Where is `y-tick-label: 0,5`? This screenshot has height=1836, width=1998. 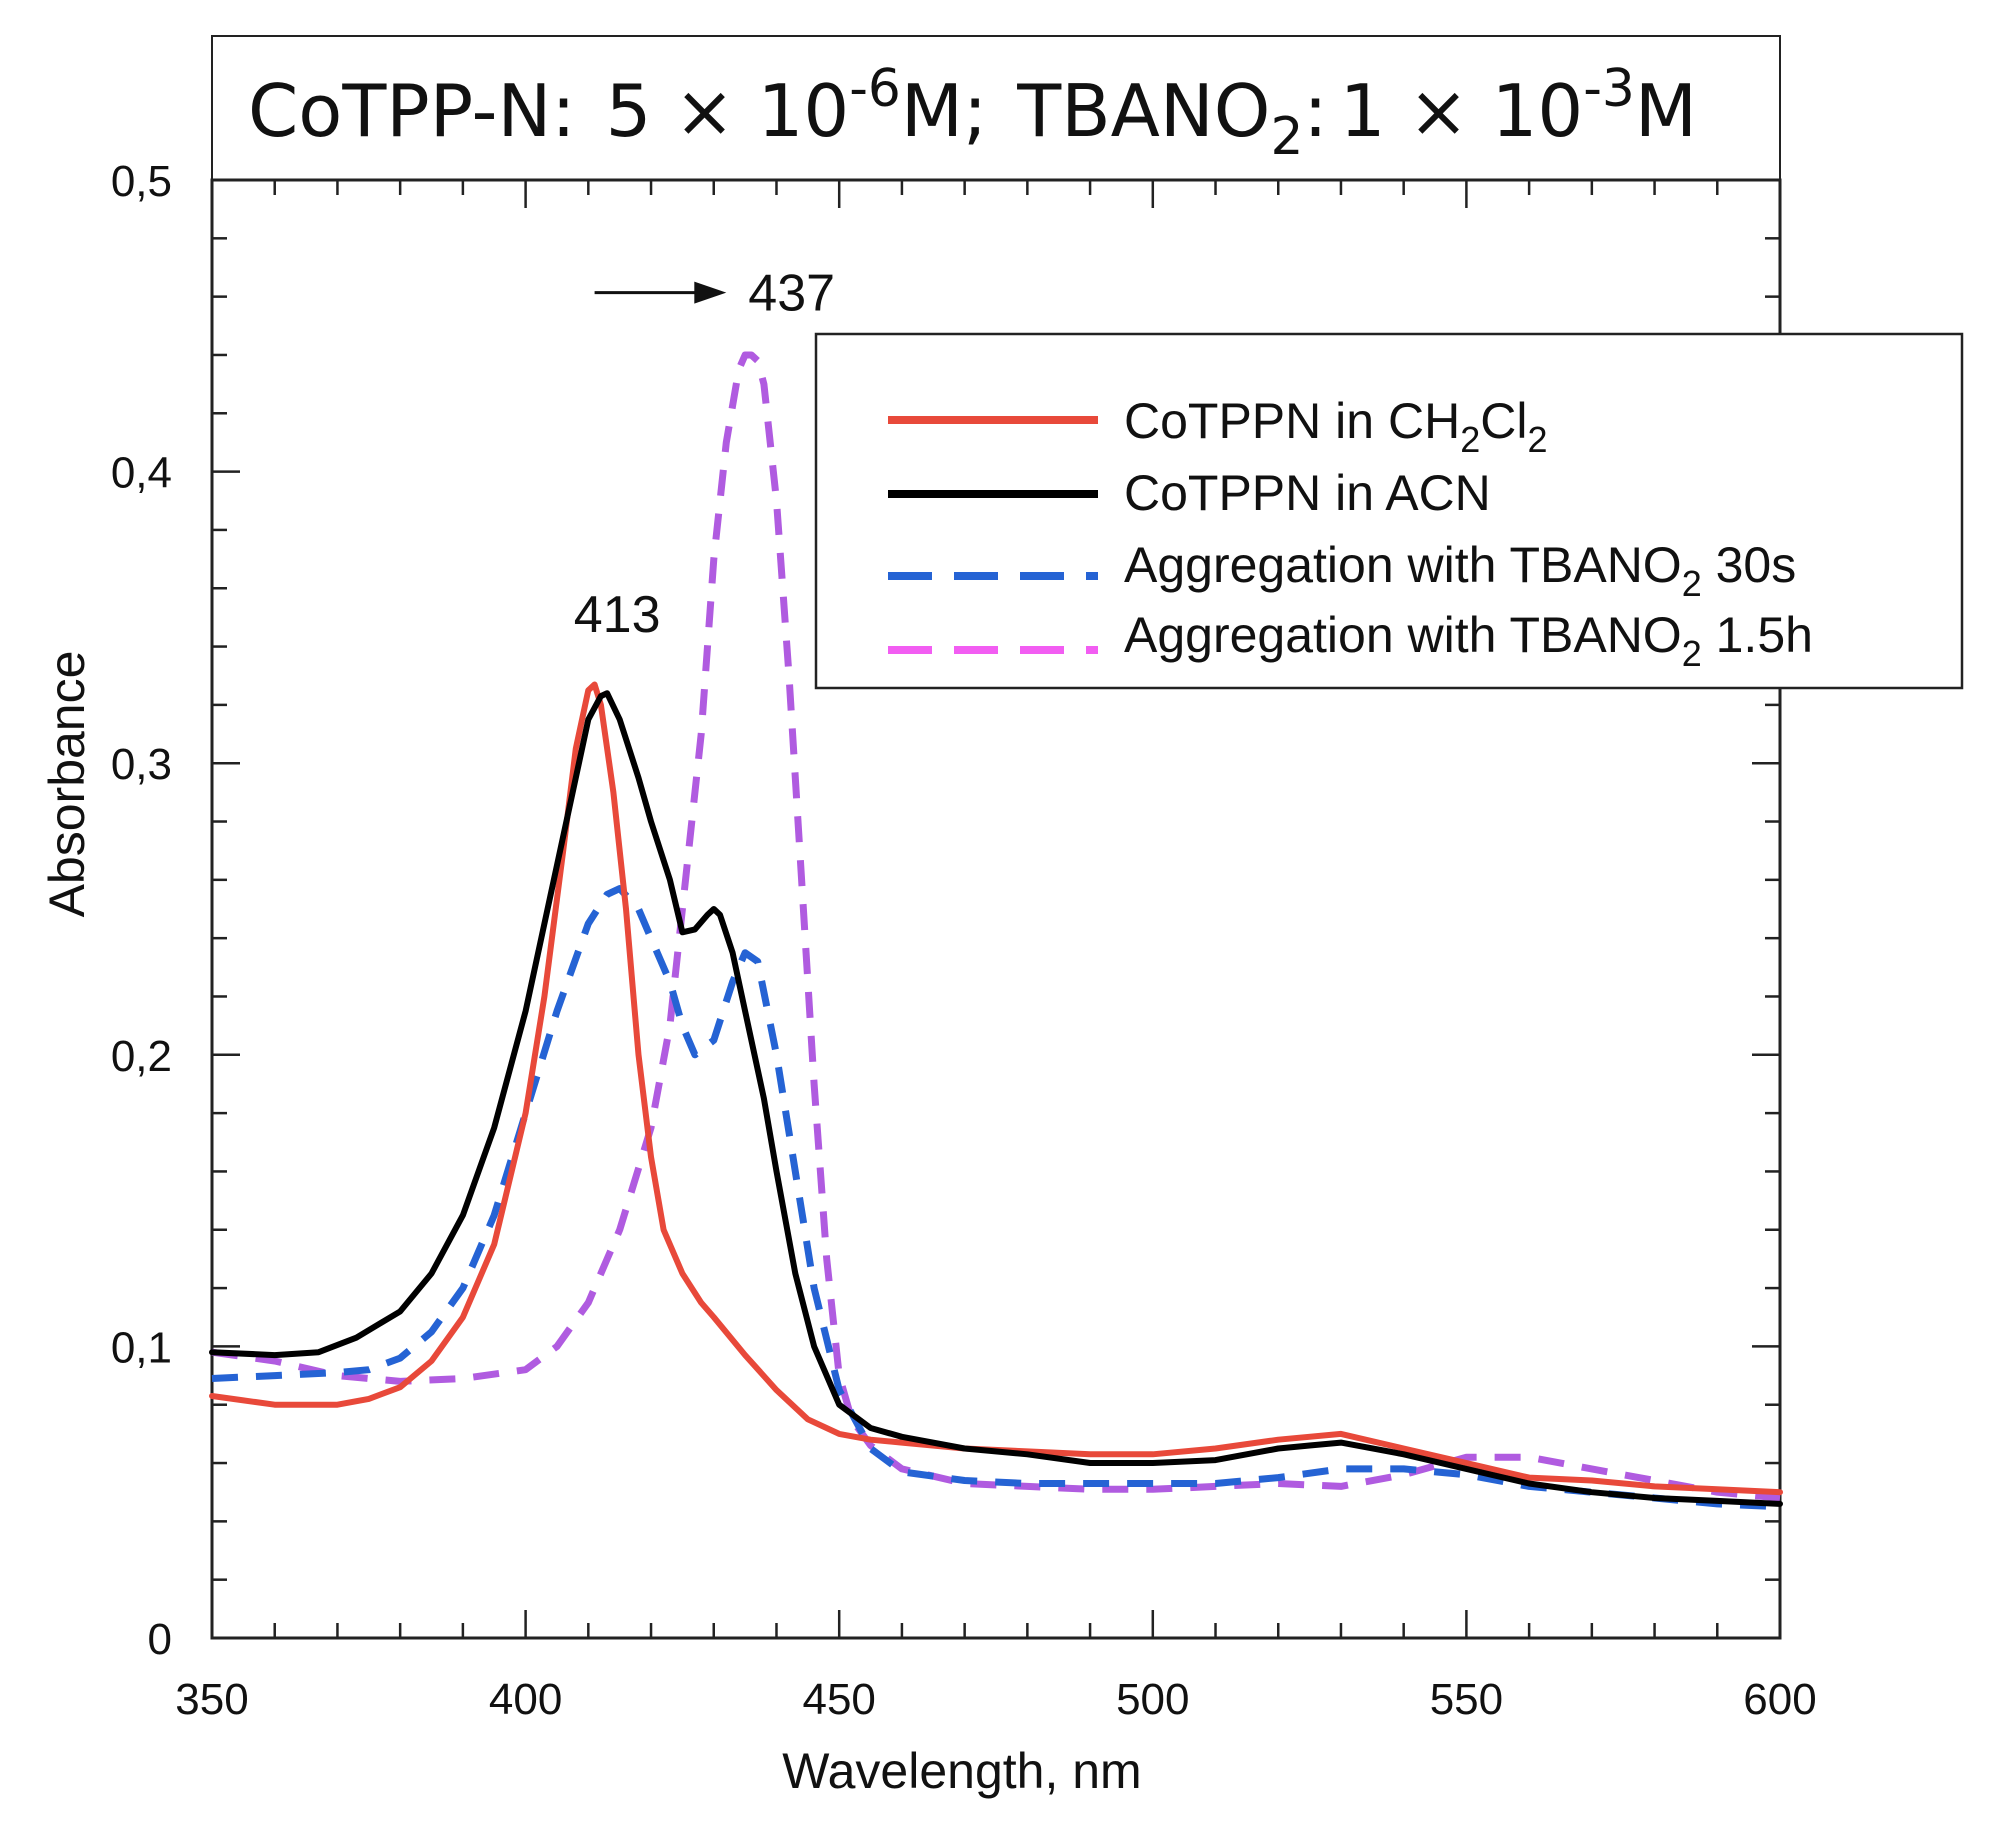 y-tick-label: 0,5 is located at coordinates (141, 181).